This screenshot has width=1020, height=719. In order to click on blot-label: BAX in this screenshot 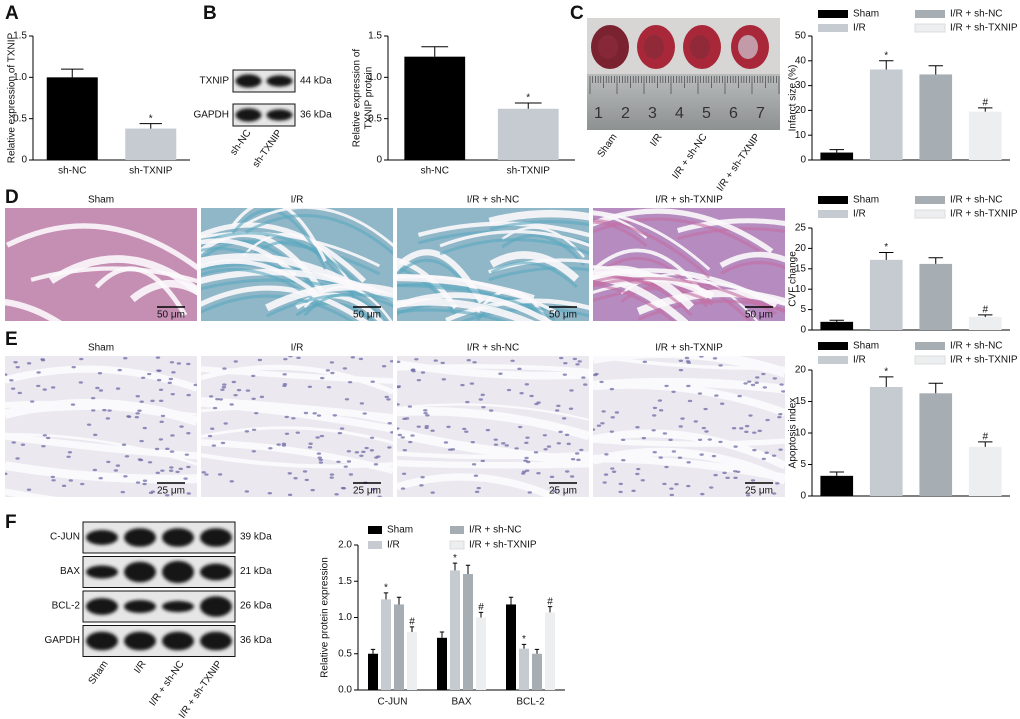, I will do `click(70, 571)`.